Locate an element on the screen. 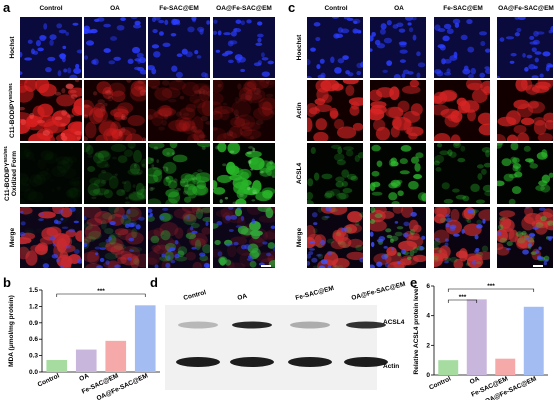 The height and width of the screenshot is (400, 554). row-label: Merge is located at coordinates (12, 238).